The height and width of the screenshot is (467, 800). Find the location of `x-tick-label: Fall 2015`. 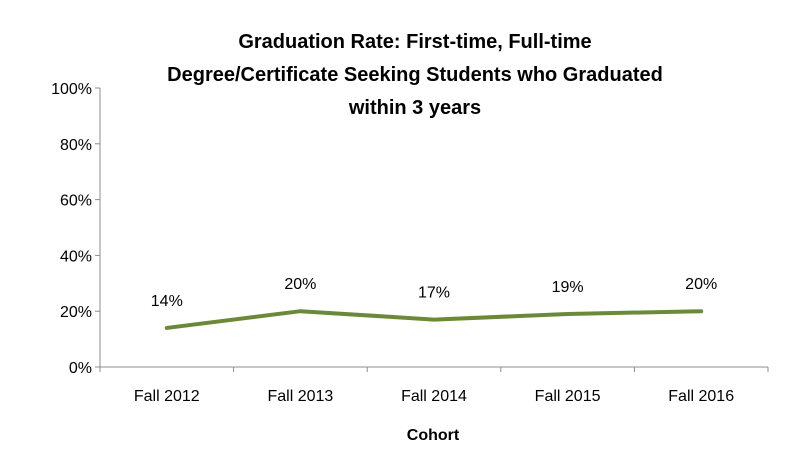

x-tick-label: Fall 2015 is located at coordinates (568, 396).